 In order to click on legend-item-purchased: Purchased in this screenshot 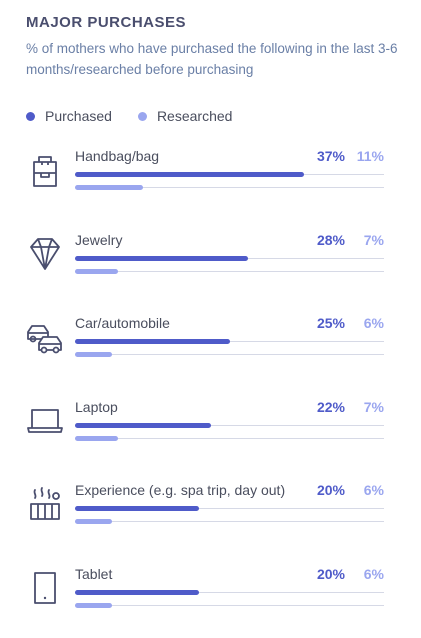, I will do `click(69, 116)`.